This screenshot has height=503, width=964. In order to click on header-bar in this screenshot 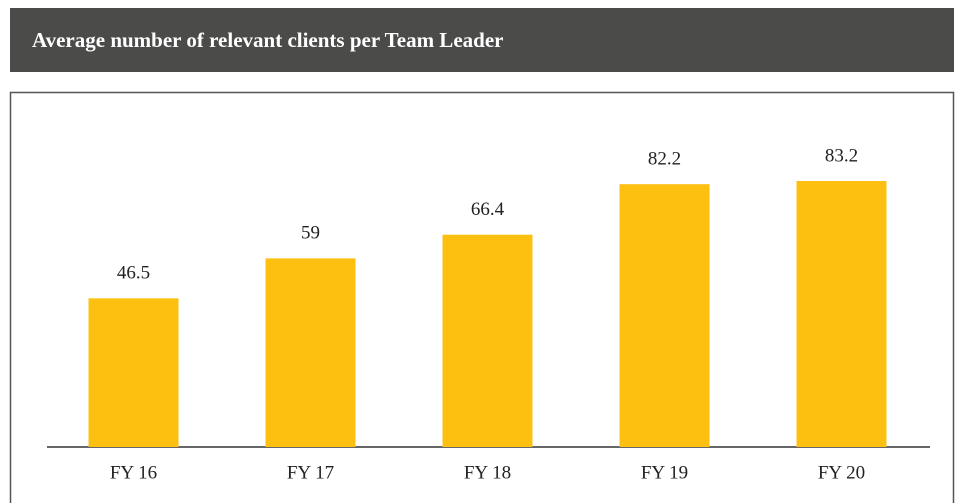, I will do `click(482, 40)`.